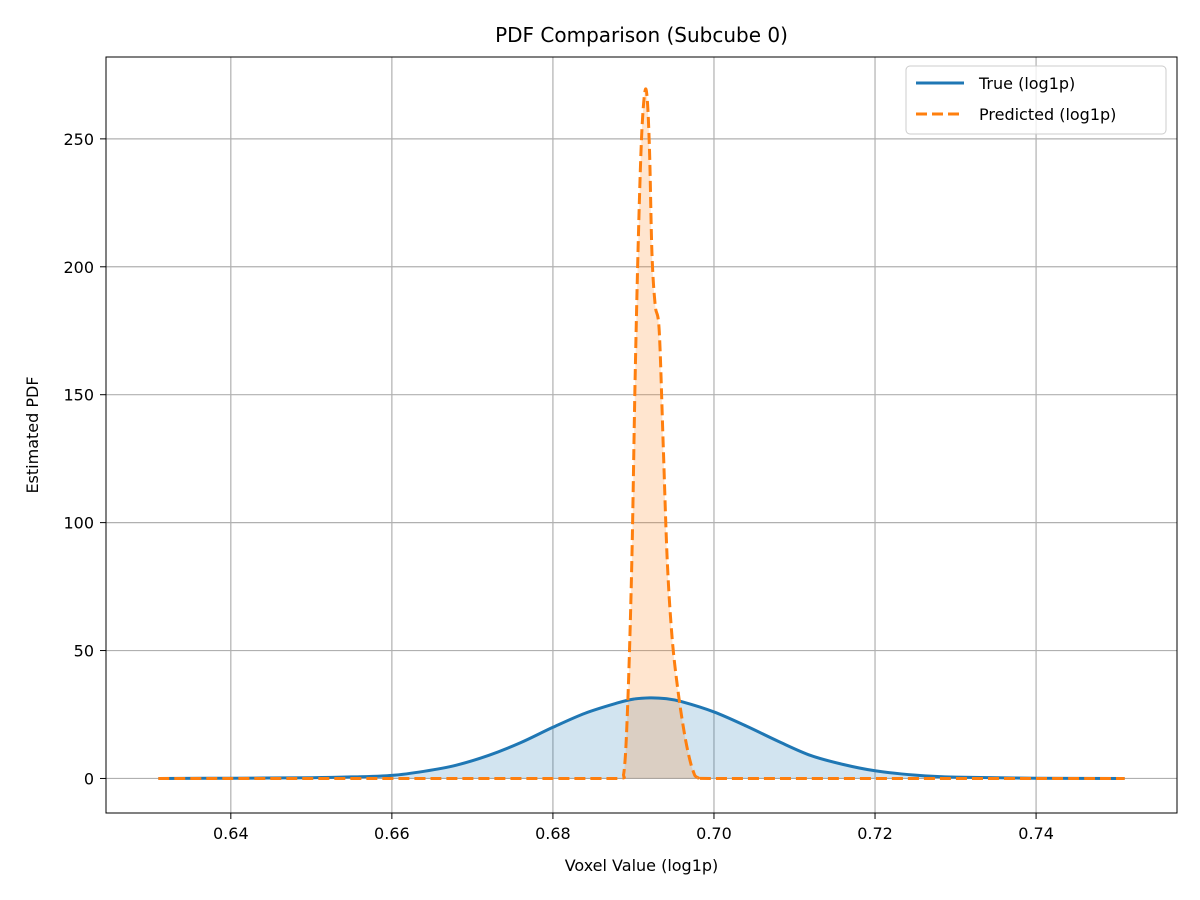  What do you see at coordinates (553, 833) in the screenshot?
I see `x-tick-label: 0.68` at bounding box center [553, 833].